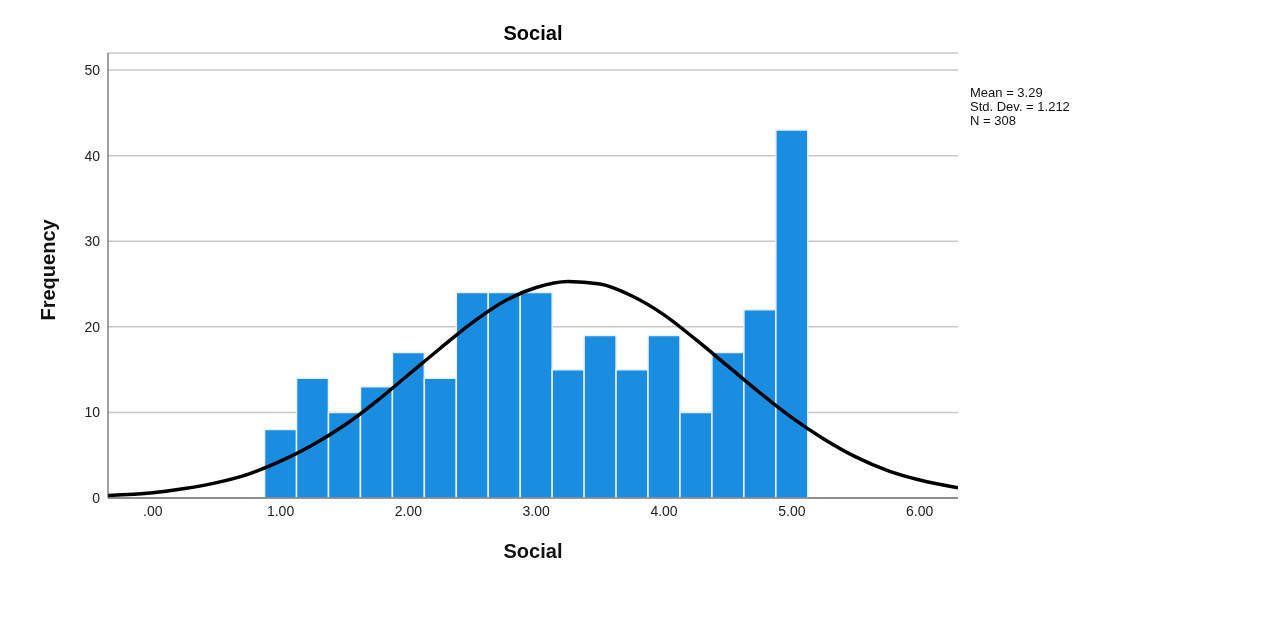 This screenshot has width=1267, height=626. I want to click on y-tick-label: 30, so click(92, 241).